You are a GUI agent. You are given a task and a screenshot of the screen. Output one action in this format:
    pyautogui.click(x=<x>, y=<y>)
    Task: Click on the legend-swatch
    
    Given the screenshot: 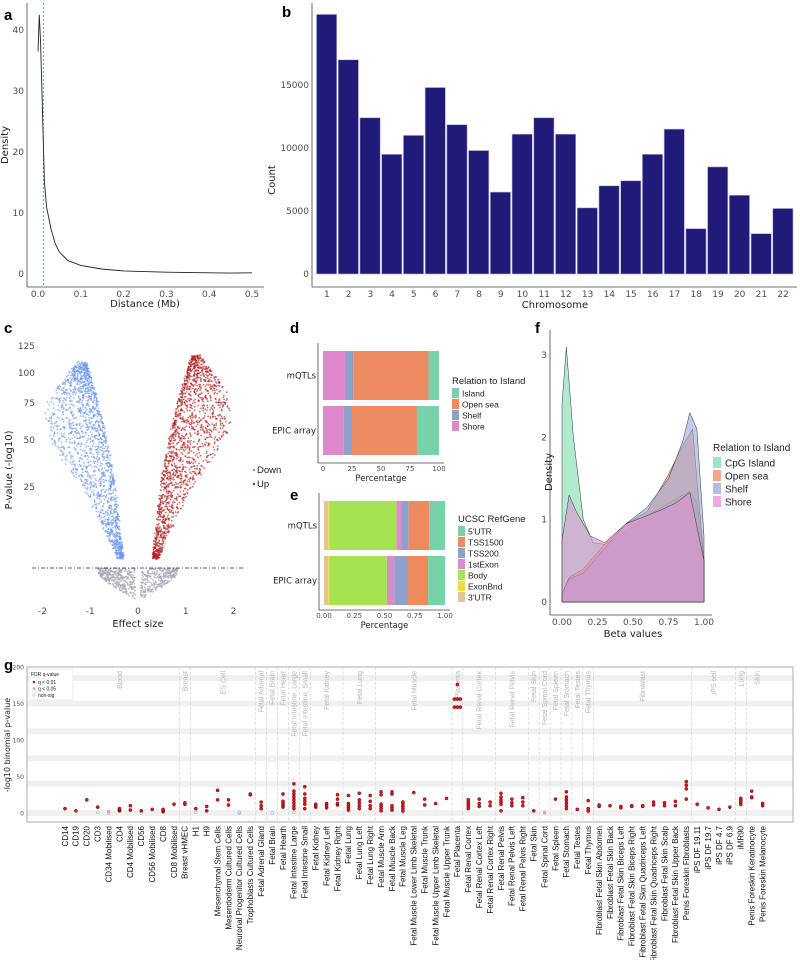 What is the action you would take?
    pyautogui.click(x=717, y=488)
    